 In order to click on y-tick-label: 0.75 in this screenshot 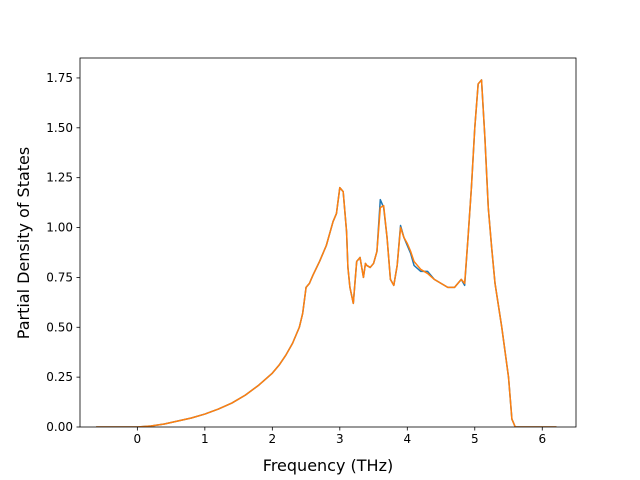, I will do `click(59, 277)`.